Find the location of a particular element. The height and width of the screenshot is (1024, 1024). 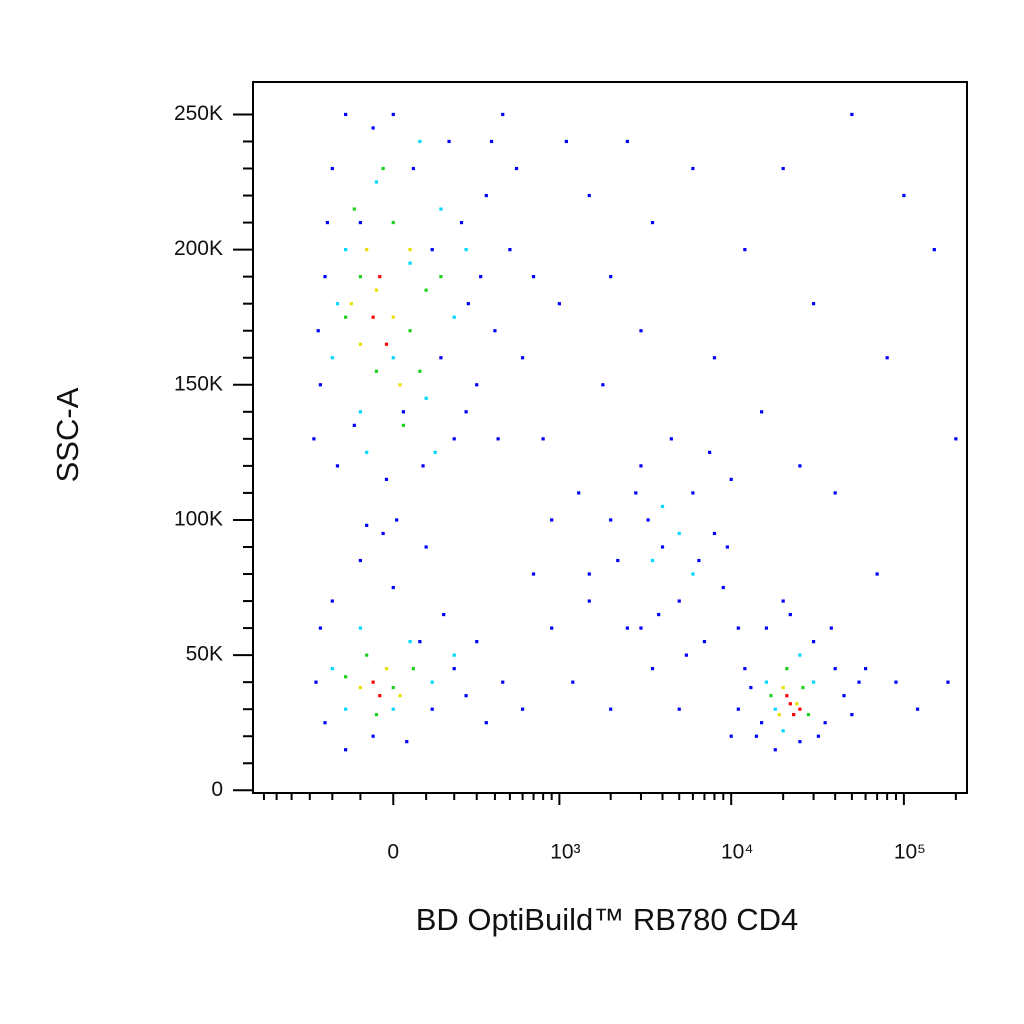

x-tick-label: 10³ is located at coordinates (565, 852).